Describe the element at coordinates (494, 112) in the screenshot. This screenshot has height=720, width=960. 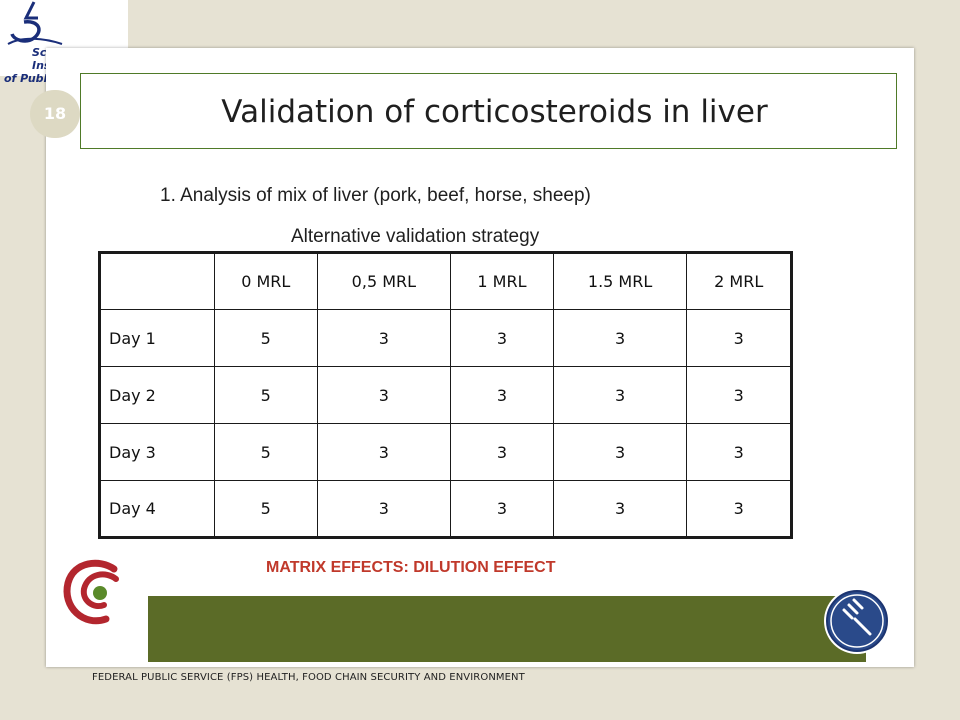
I see `slide-title: Validation of corticosteroids in liver` at that location.